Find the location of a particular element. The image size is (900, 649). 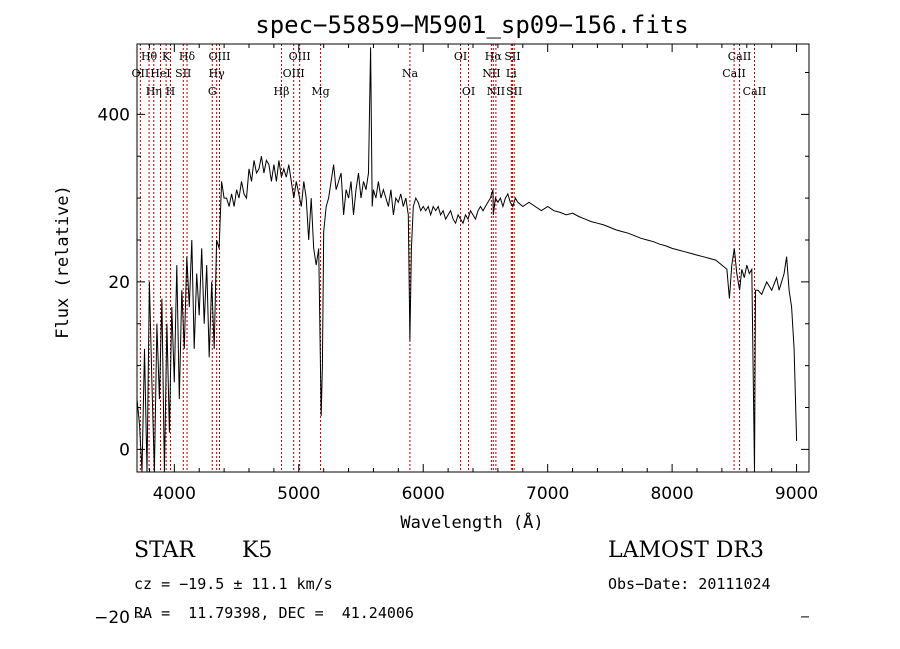

x-tick-label: 9000 is located at coordinates (796, 494).